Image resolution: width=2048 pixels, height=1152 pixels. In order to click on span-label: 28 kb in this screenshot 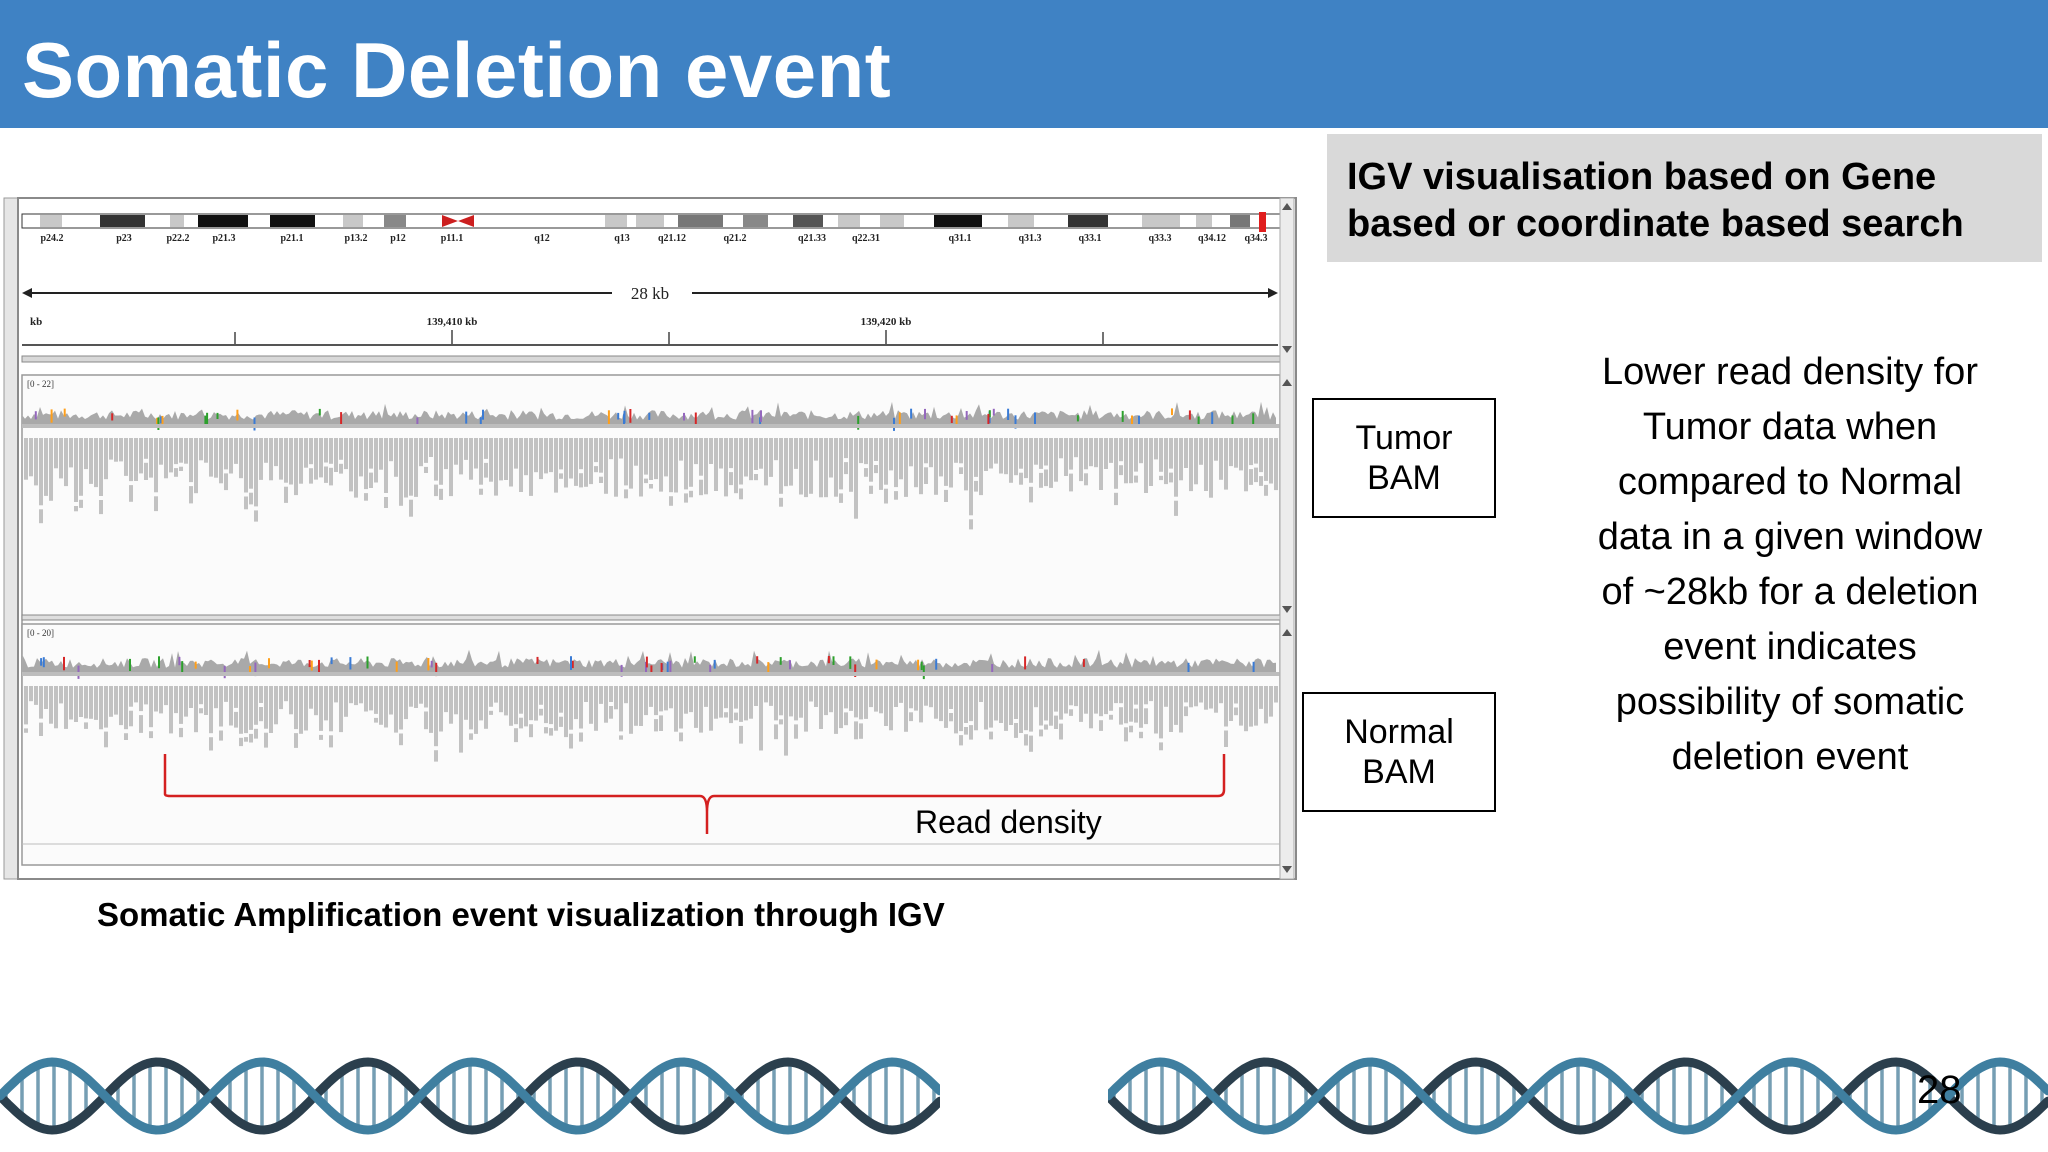, I will do `click(650, 293)`.